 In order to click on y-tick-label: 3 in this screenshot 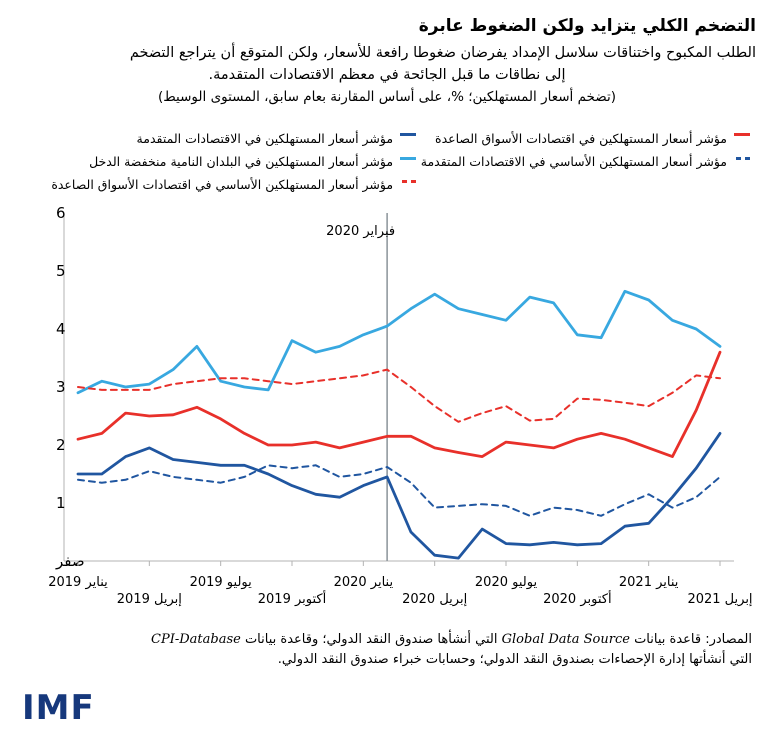, I will do `click(61, 387)`.